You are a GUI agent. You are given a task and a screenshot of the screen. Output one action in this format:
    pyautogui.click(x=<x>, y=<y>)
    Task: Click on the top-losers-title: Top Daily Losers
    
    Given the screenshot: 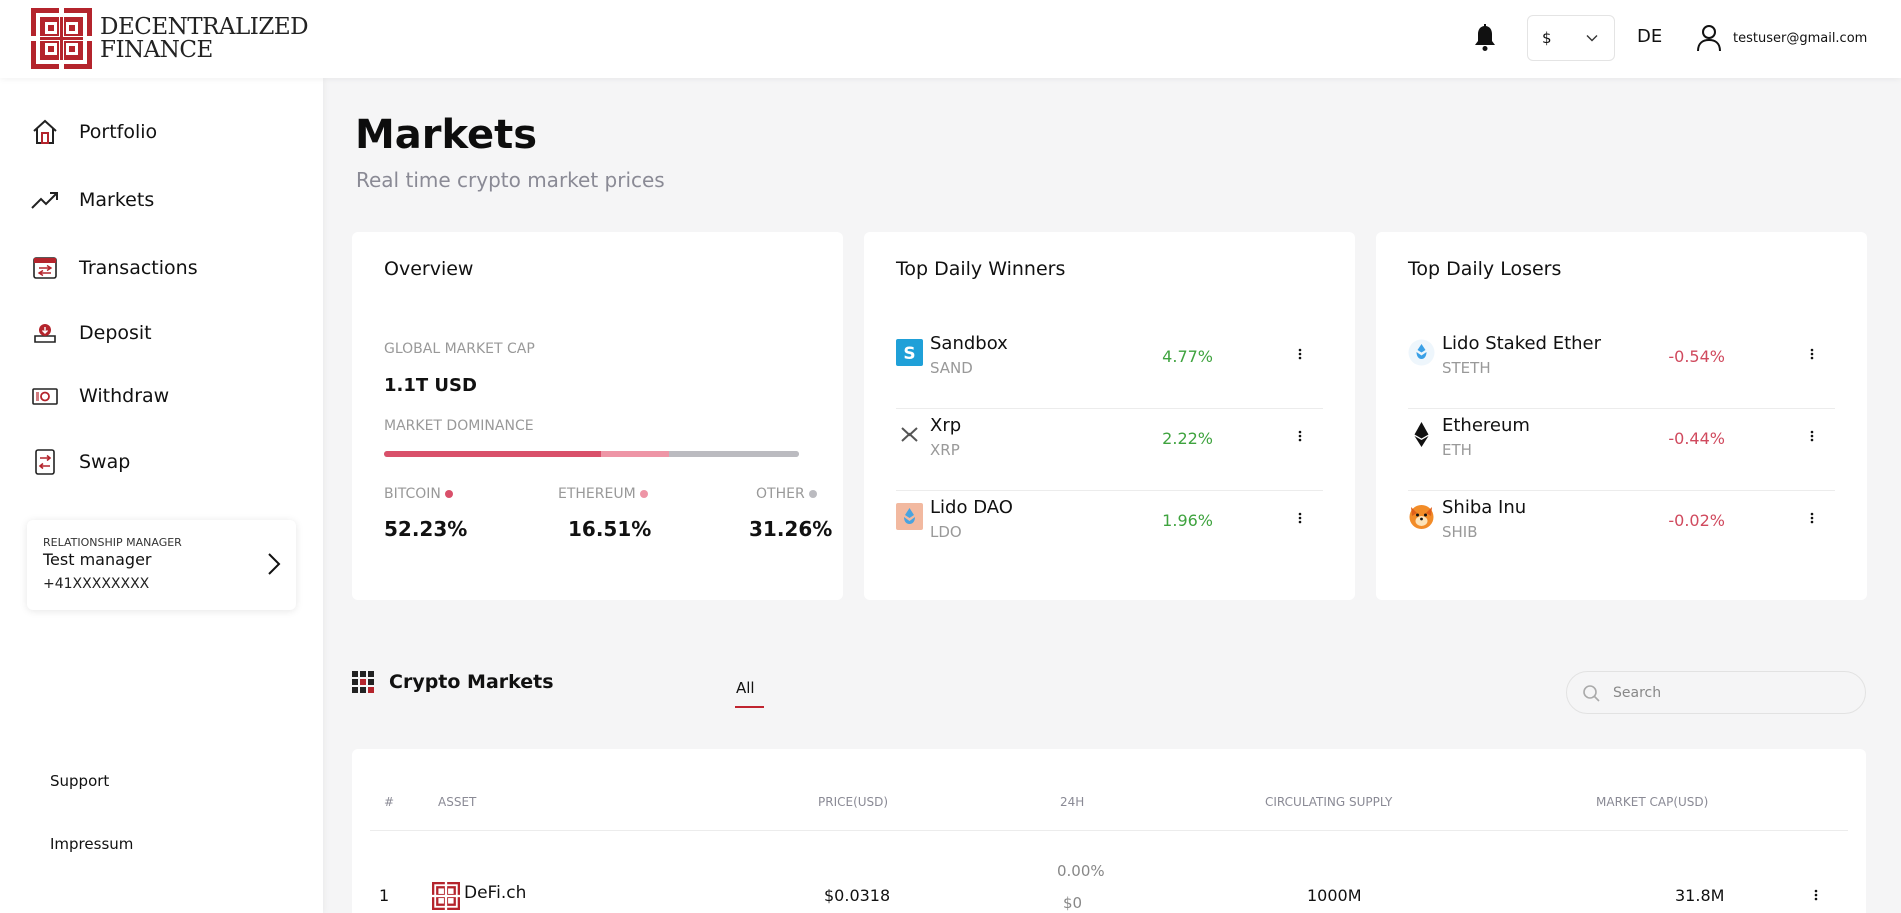 What is the action you would take?
    pyautogui.click(x=1485, y=269)
    